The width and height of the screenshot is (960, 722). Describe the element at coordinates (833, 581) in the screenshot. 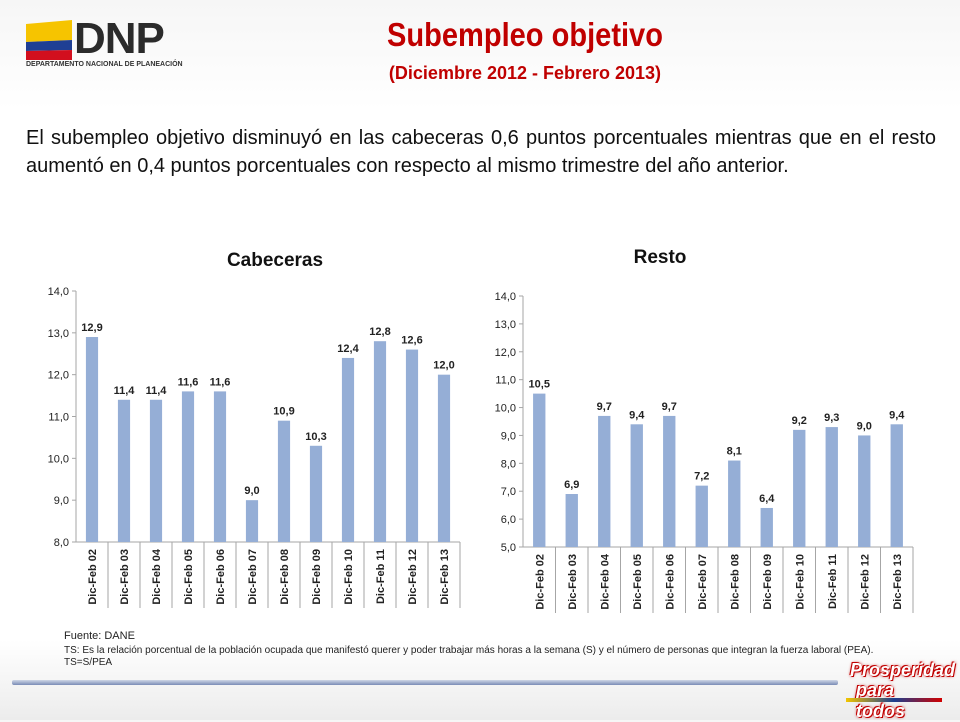

I see `x-tick-label-resto: Dic-Feb 11` at that location.